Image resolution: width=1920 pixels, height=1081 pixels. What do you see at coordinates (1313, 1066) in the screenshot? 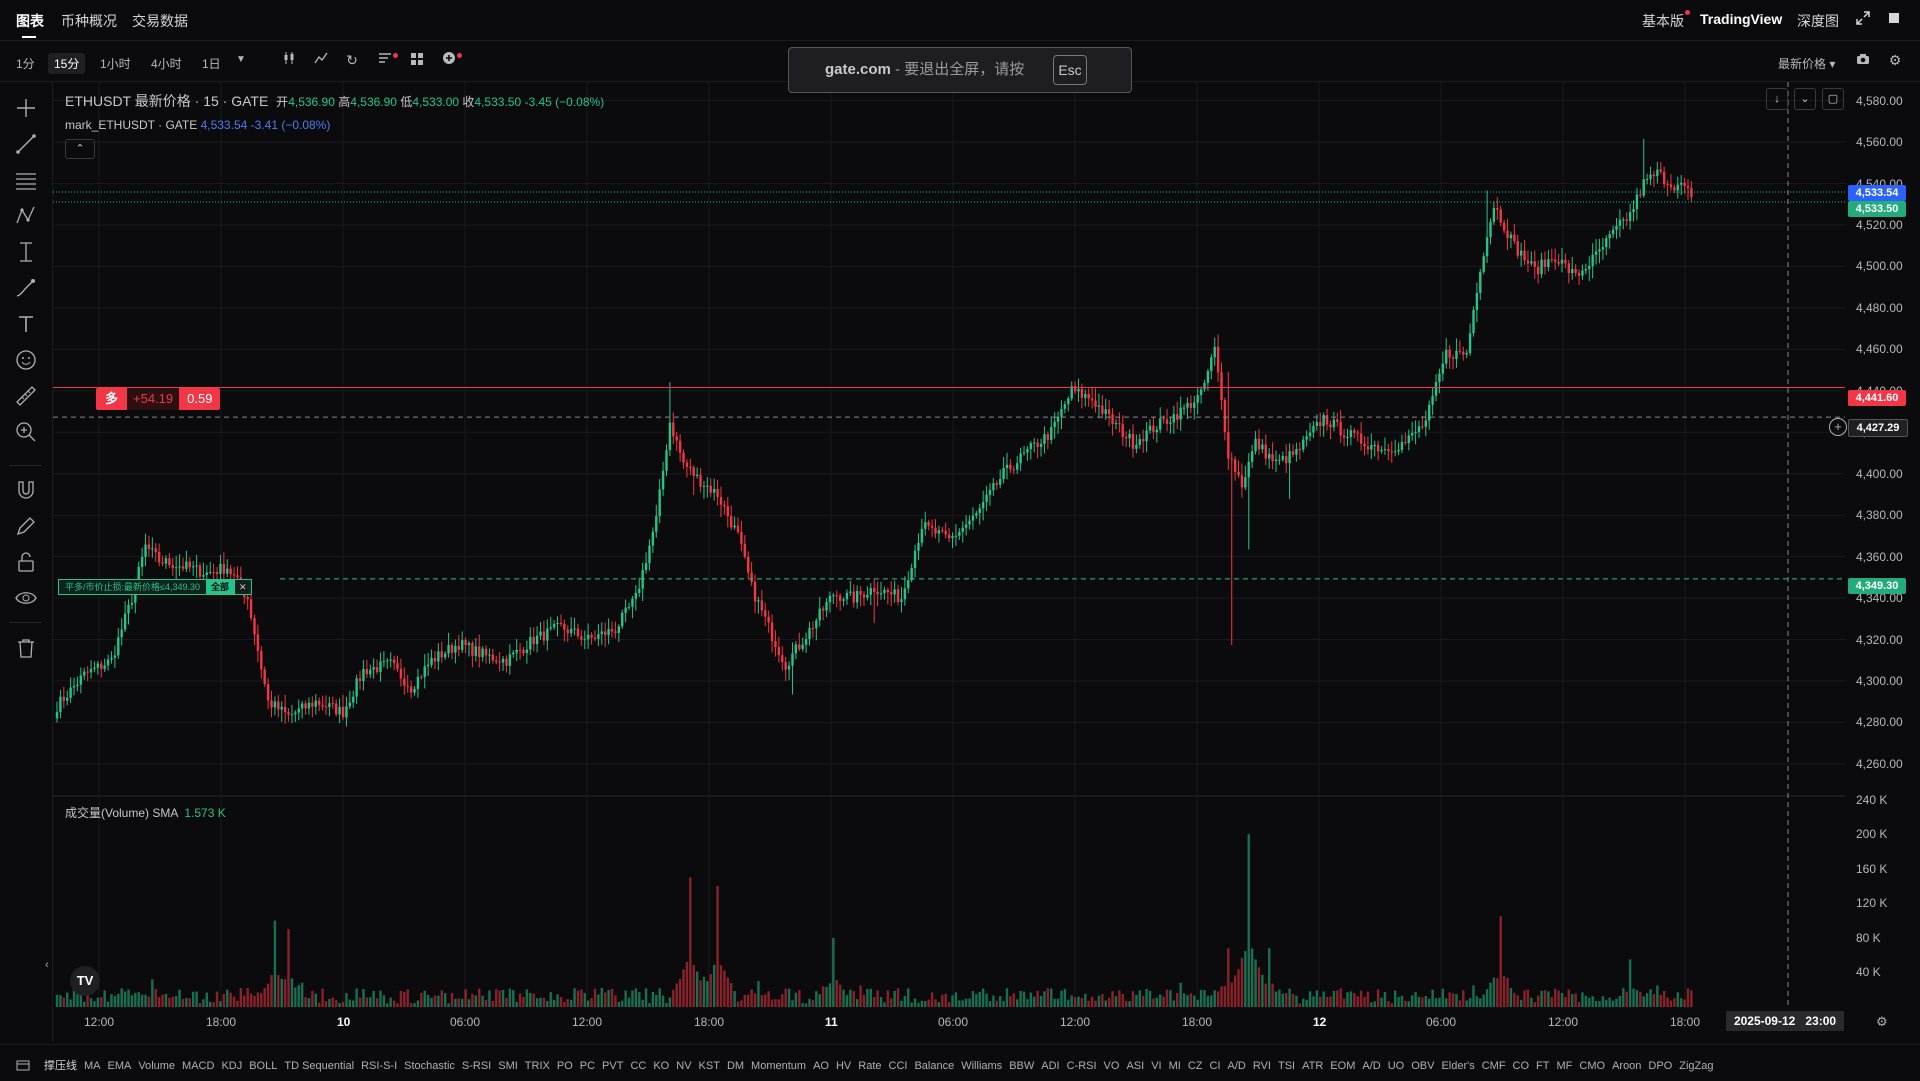
I see `indicator-item: ATR` at bounding box center [1313, 1066].